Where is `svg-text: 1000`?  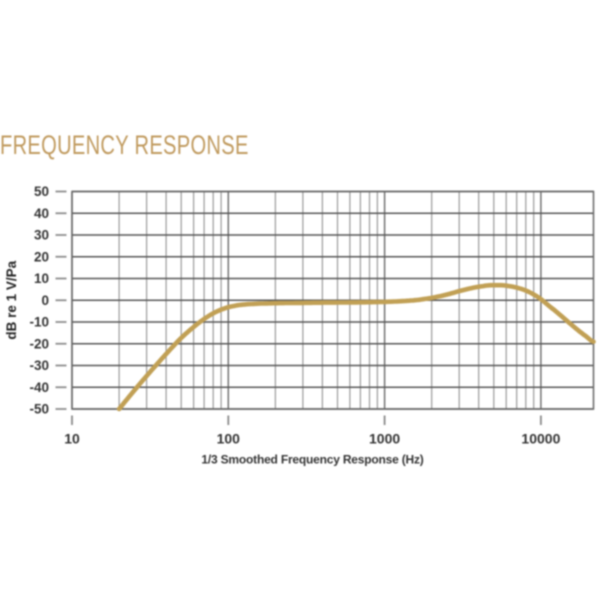
svg-text: 1000 is located at coordinates (384, 439).